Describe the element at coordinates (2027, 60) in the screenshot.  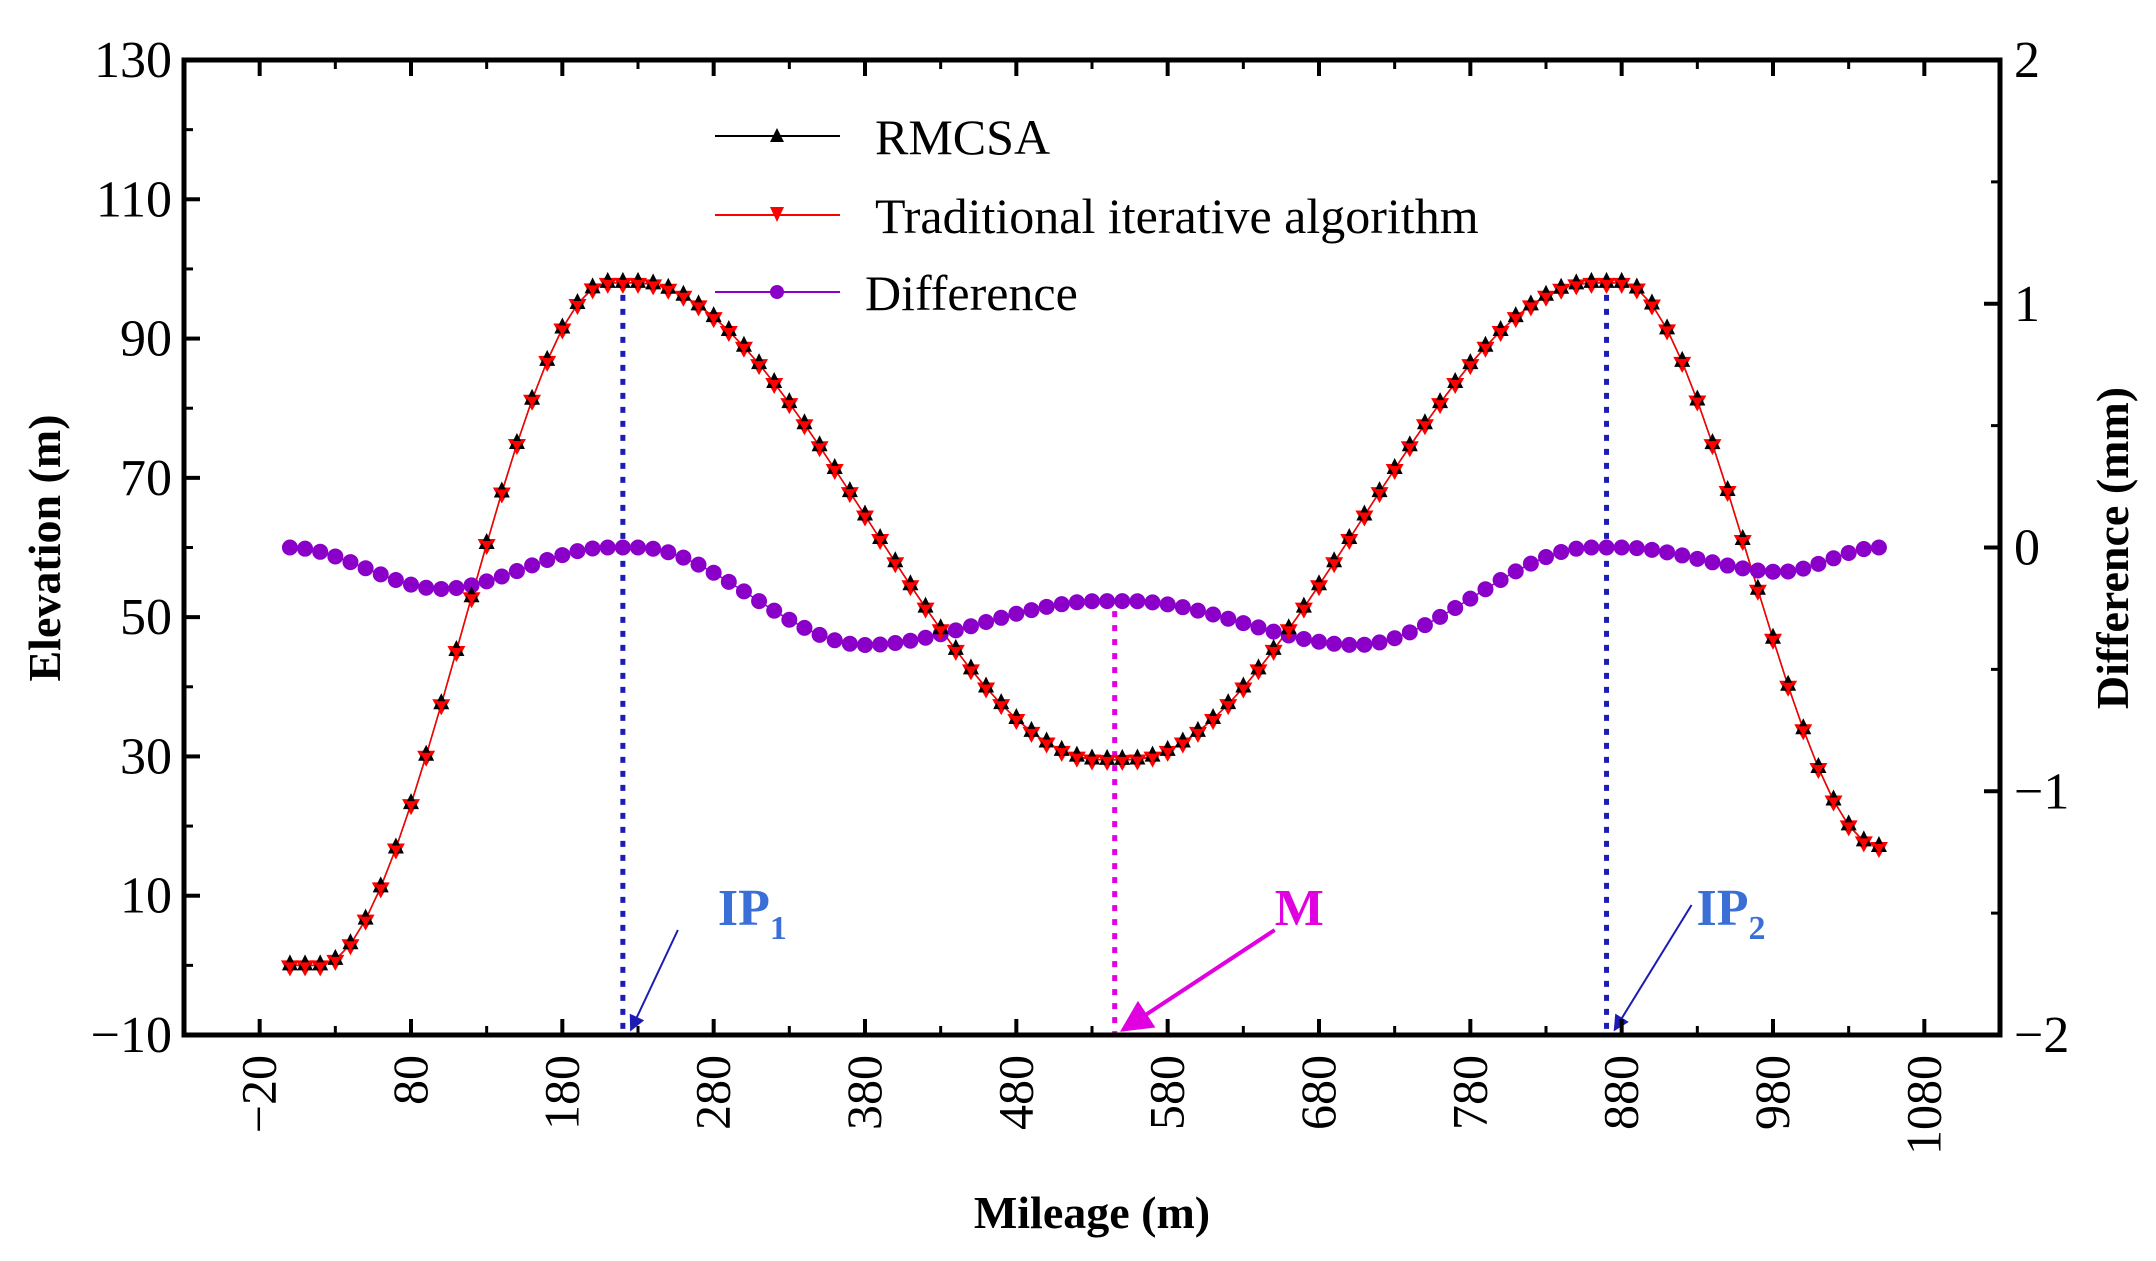
I see `y2-tick-label: 2` at that location.